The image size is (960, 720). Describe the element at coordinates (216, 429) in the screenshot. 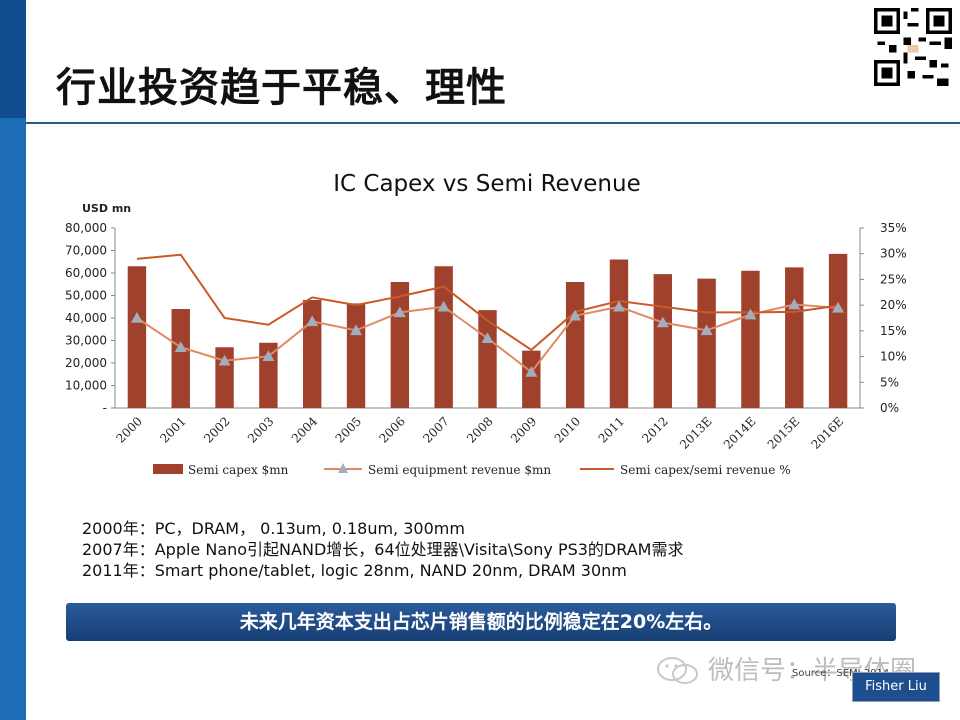

I see `x-tick-label: 2002` at that location.